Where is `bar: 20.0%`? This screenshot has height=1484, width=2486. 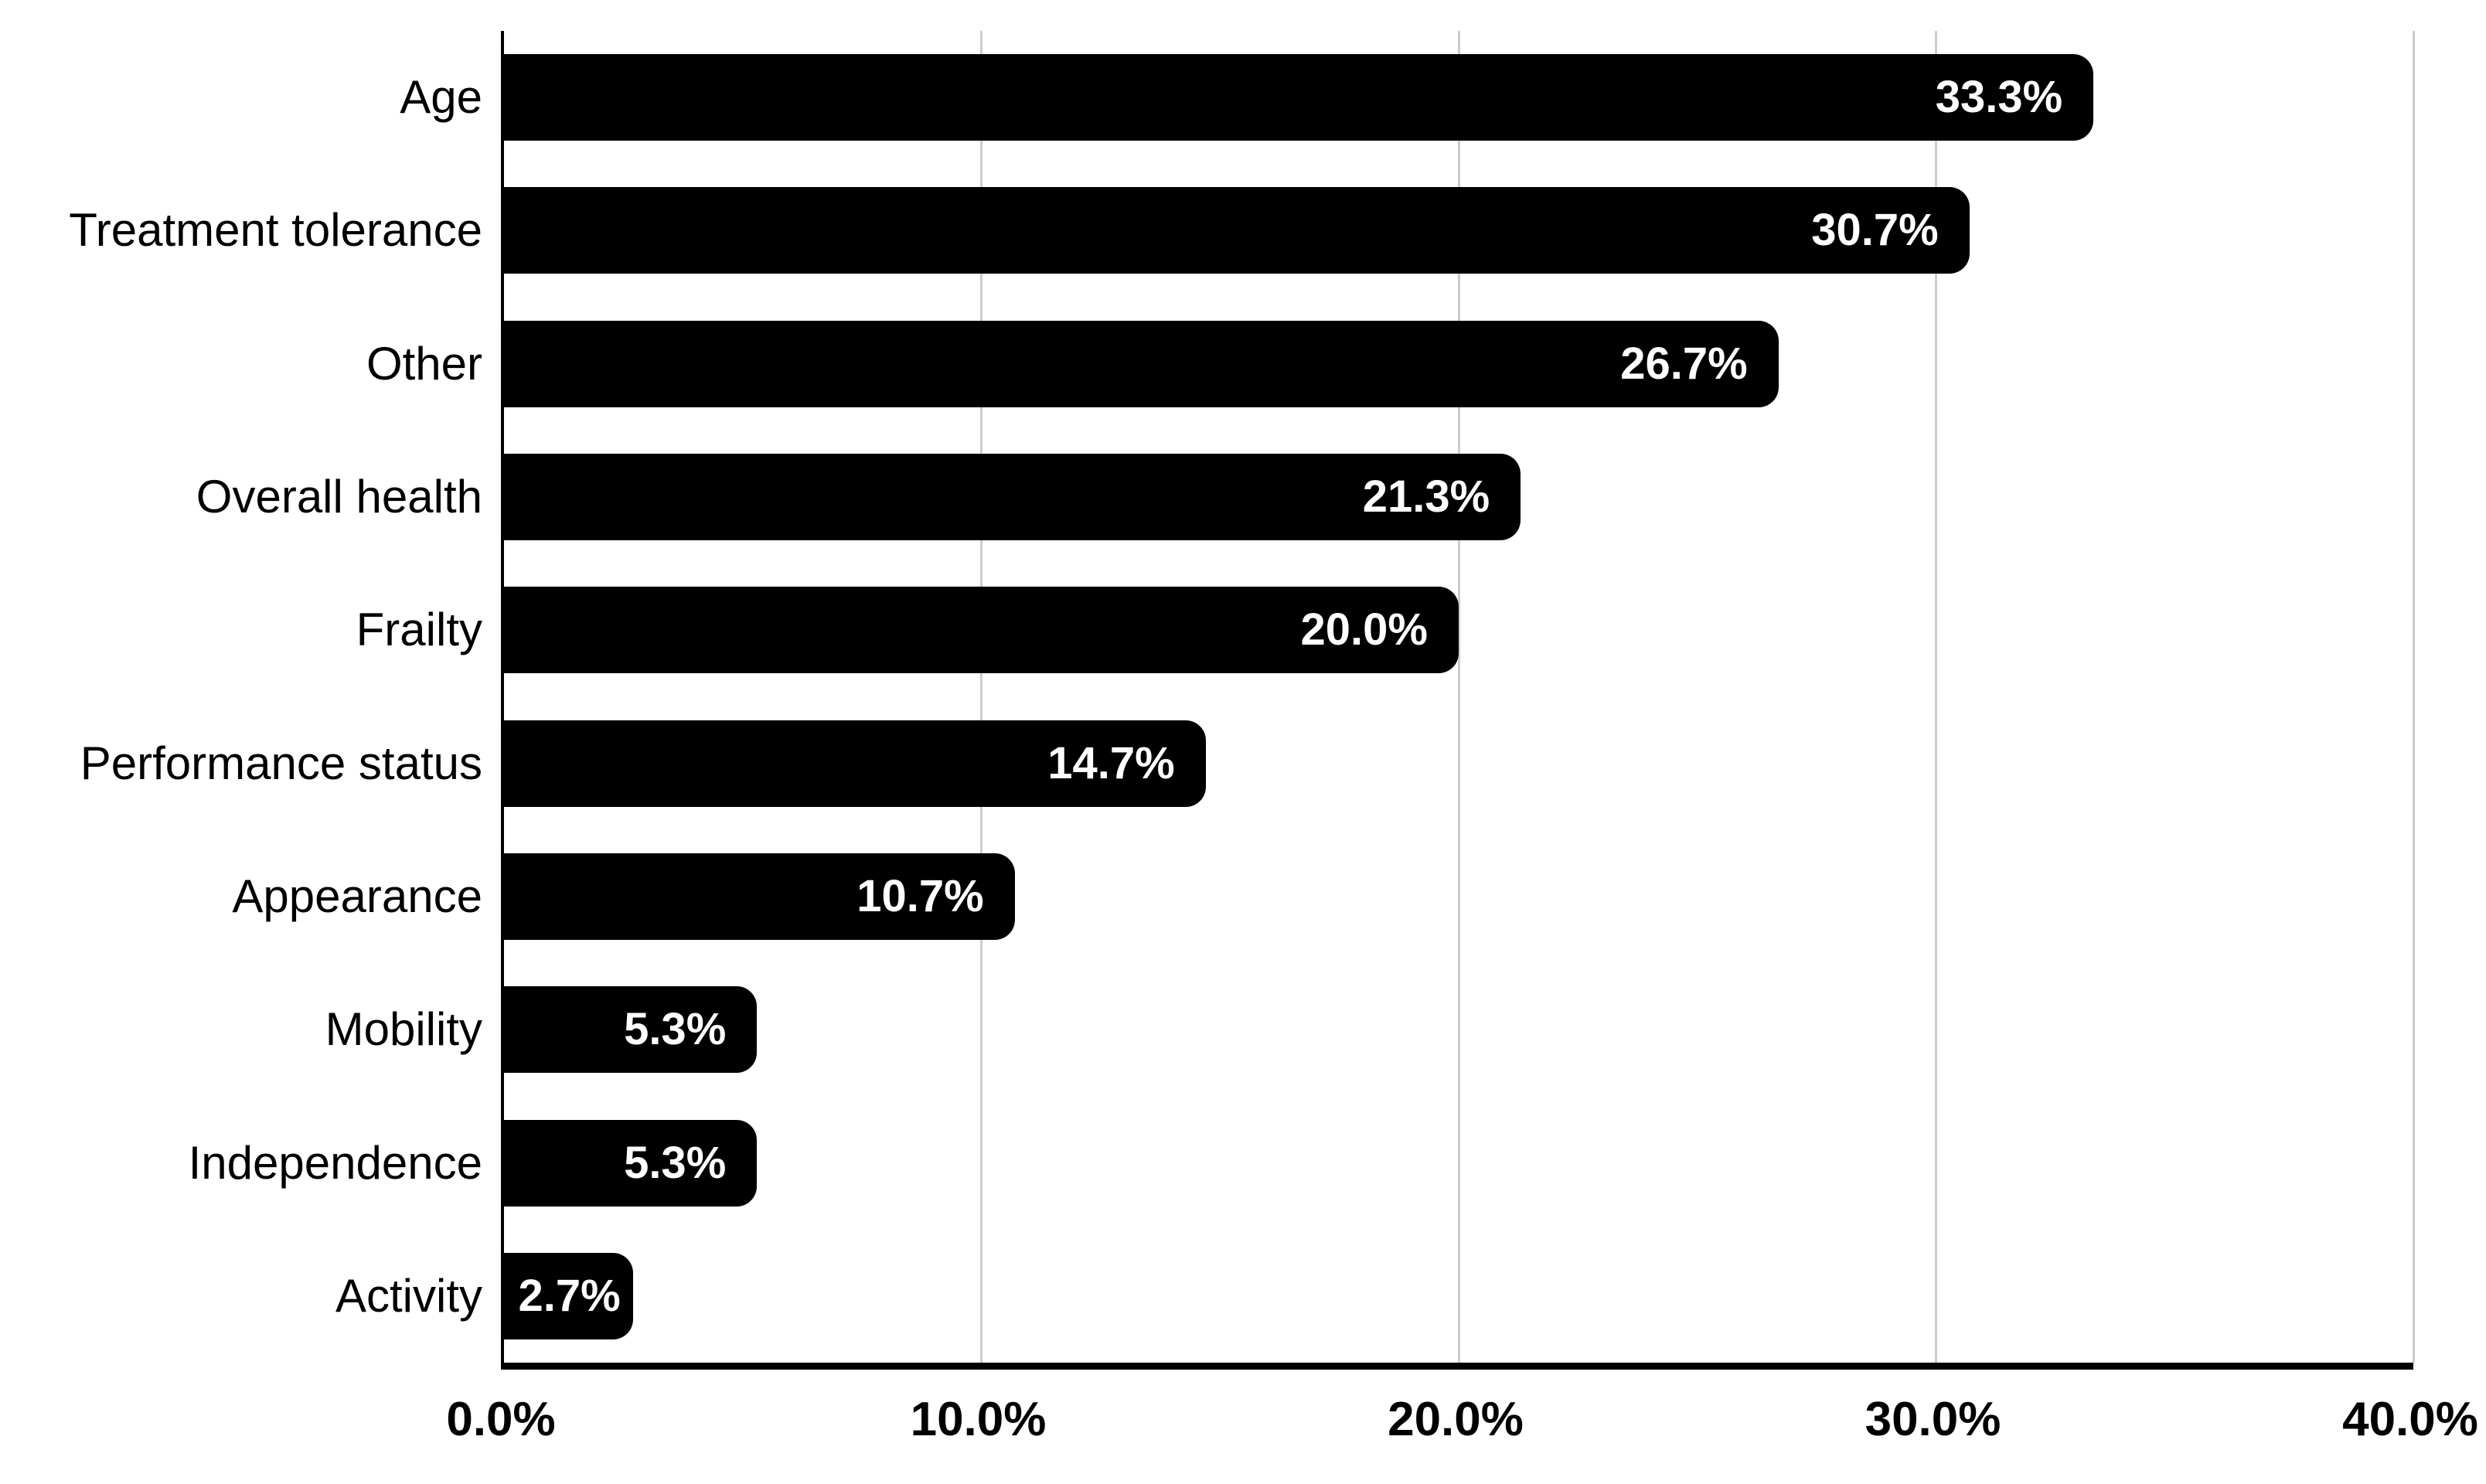 bar: 20.0% is located at coordinates (981, 630).